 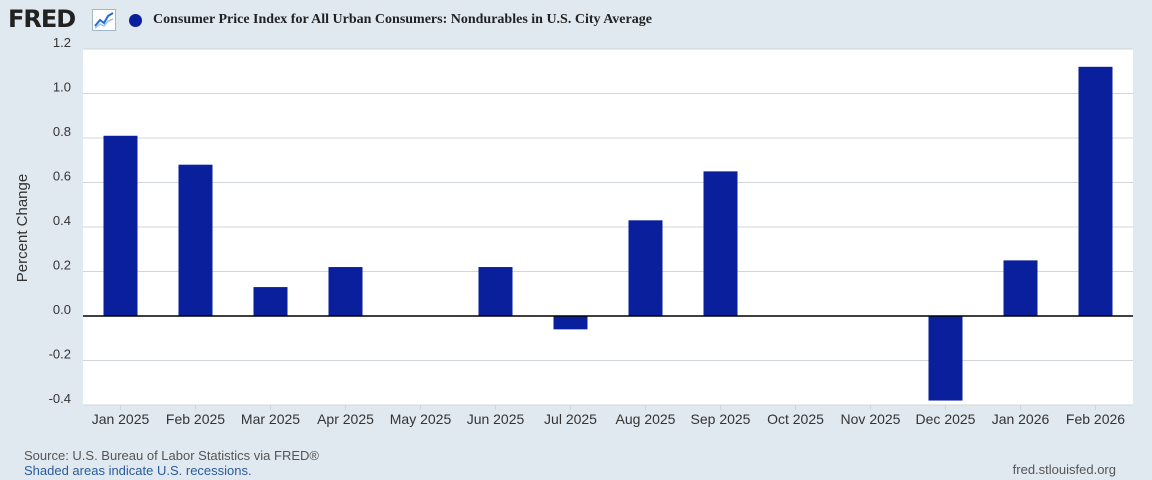 What do you see at coordinates (1095, 419) in the screenshot?
I see `x-tick-label: Feb 2026` at bounding box center [1095, 419].